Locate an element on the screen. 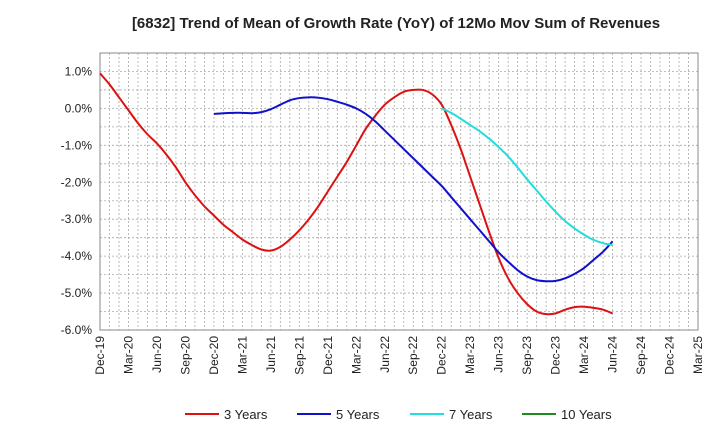  y-tick-label: 1.0% is located at coordinates (79, 71).